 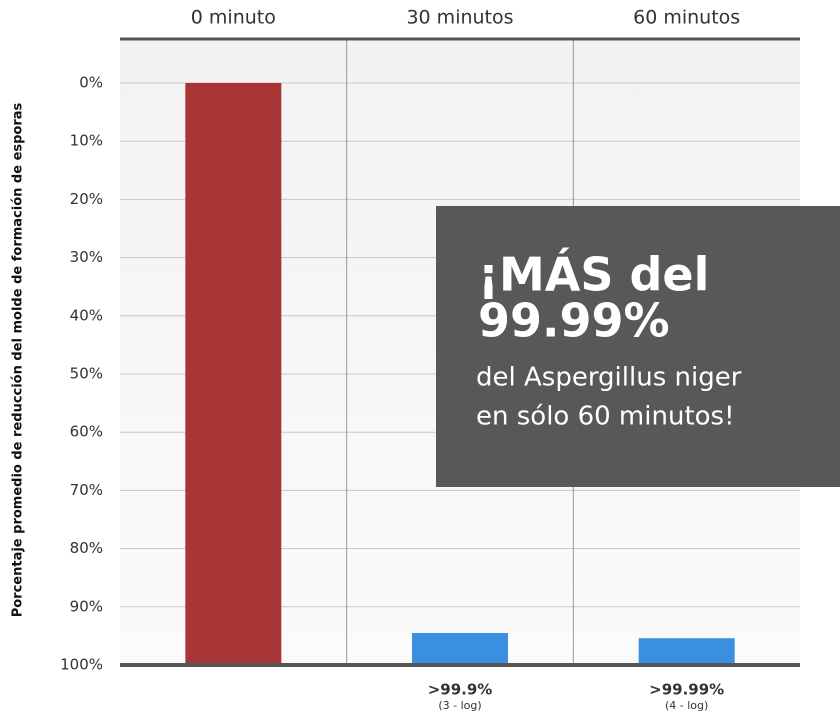 I want to click on y-tick-label: 30%, so click(x=86, y=257).